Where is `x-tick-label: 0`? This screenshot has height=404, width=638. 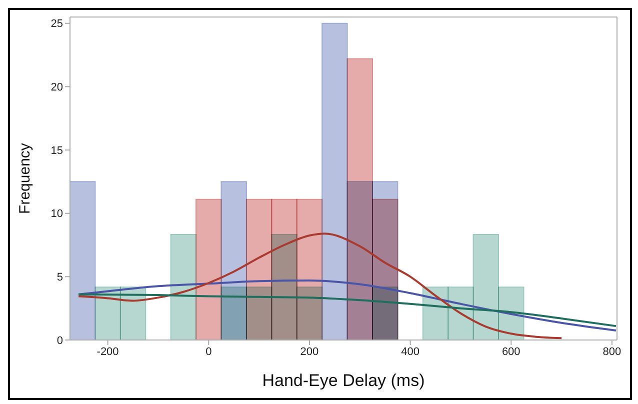
x-tick-label: 0 is located at coordinates (209, 352).